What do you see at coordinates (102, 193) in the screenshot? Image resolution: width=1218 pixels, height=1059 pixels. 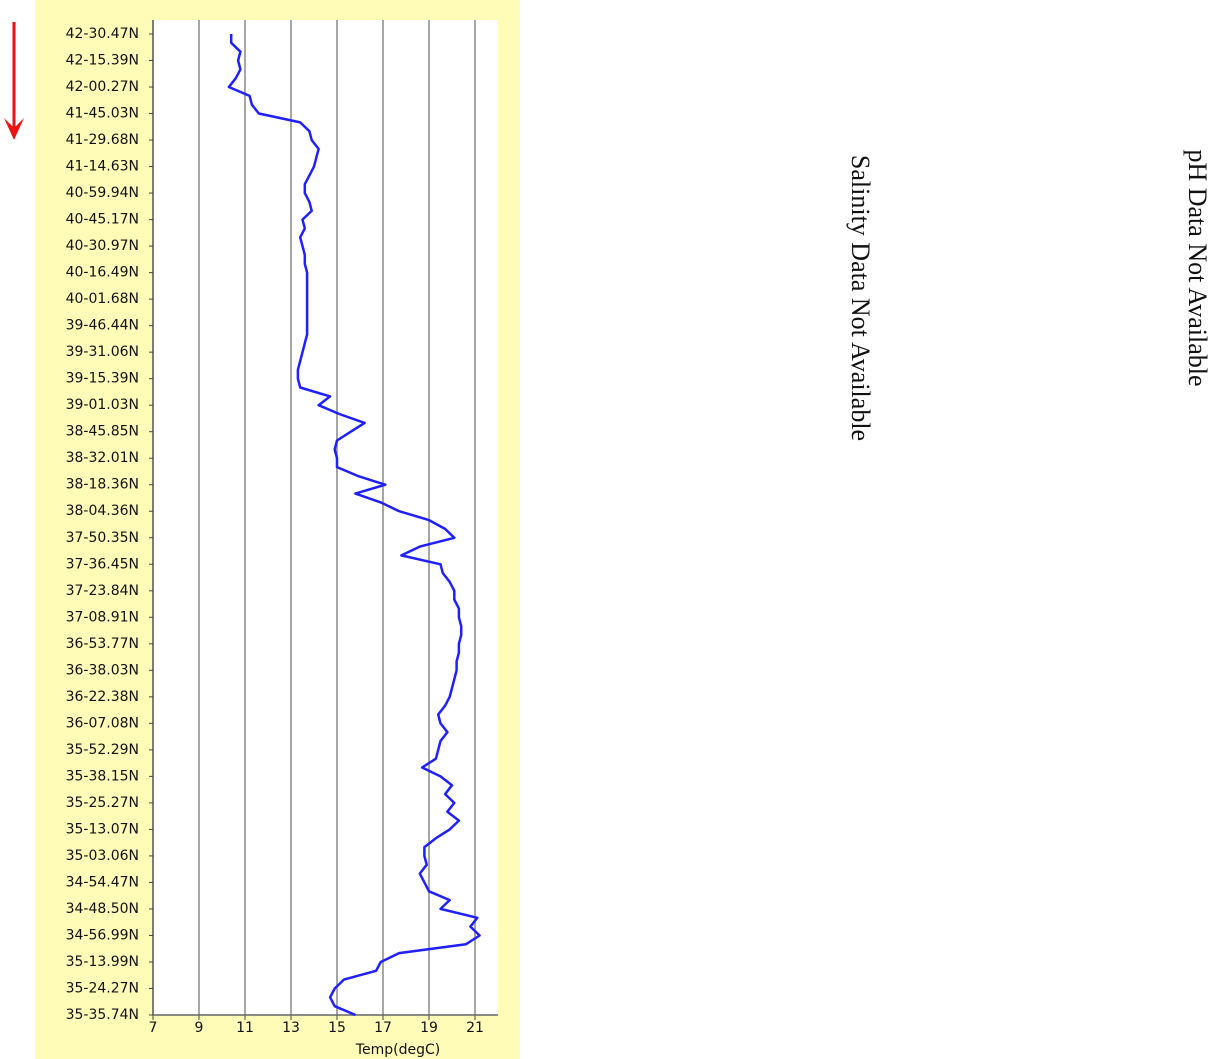 I see `y-tick-label: 40-59.94N` at bounding box center [102, 193].